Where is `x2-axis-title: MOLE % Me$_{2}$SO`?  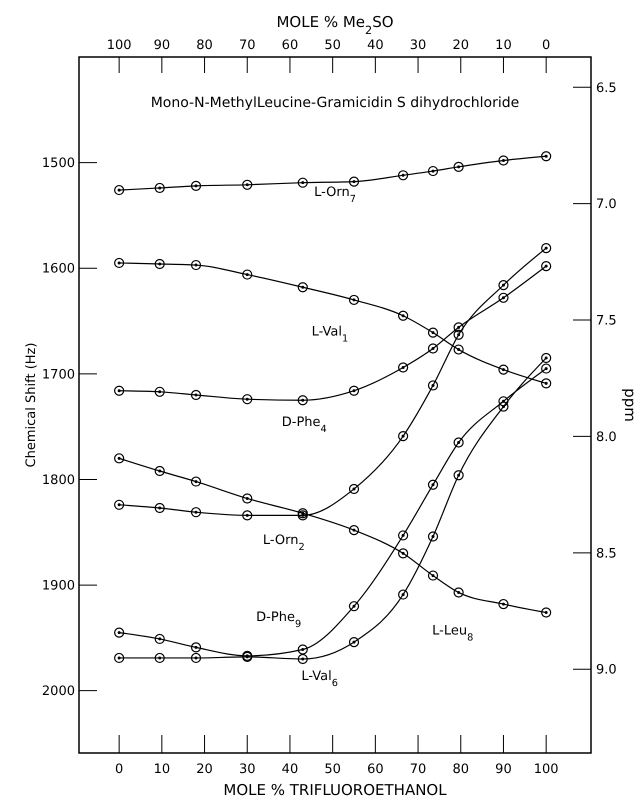
x2-axis-title: MOLE % Me$_{2}$SO is located at coordinates (335, 24).